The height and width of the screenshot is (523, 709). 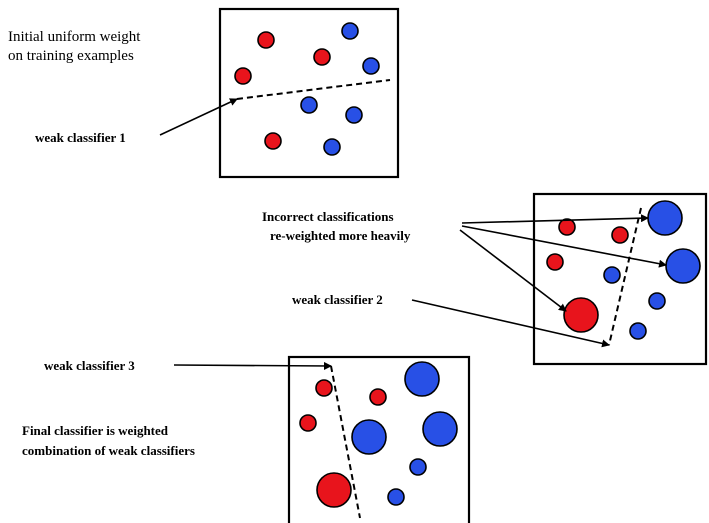 What do you see at coordinates (513, 270) in the screenshot?
I see `arrow-incorrect-to-red` at bounding box center [513, 270].